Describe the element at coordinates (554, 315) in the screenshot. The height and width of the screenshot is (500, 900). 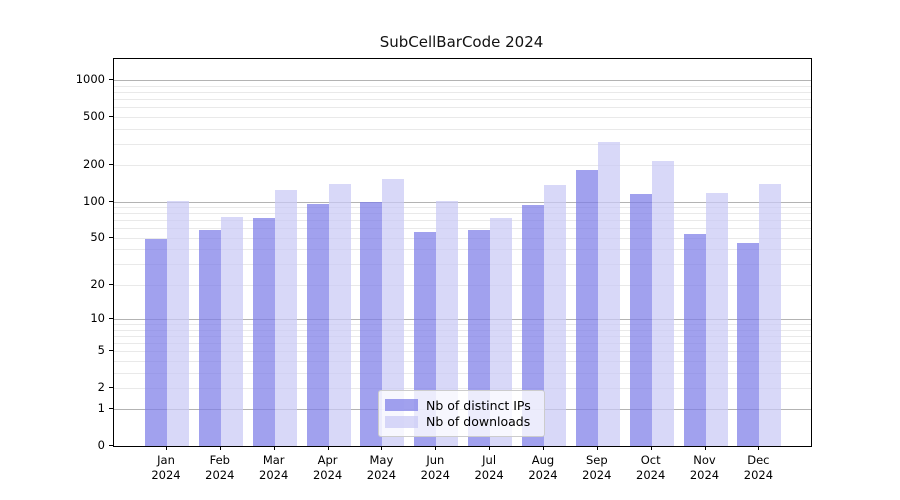
I see `bar-downloads-aug` at that location.